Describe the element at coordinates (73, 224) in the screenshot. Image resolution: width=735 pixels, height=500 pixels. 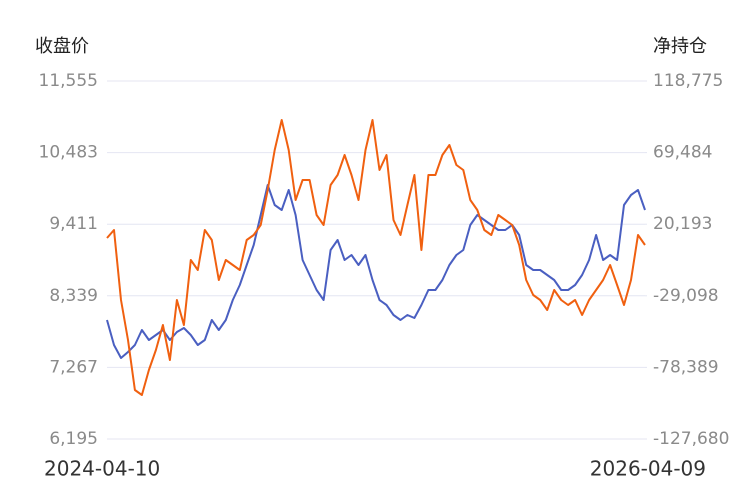
I see `y-tick-label: 9,411` at that location.